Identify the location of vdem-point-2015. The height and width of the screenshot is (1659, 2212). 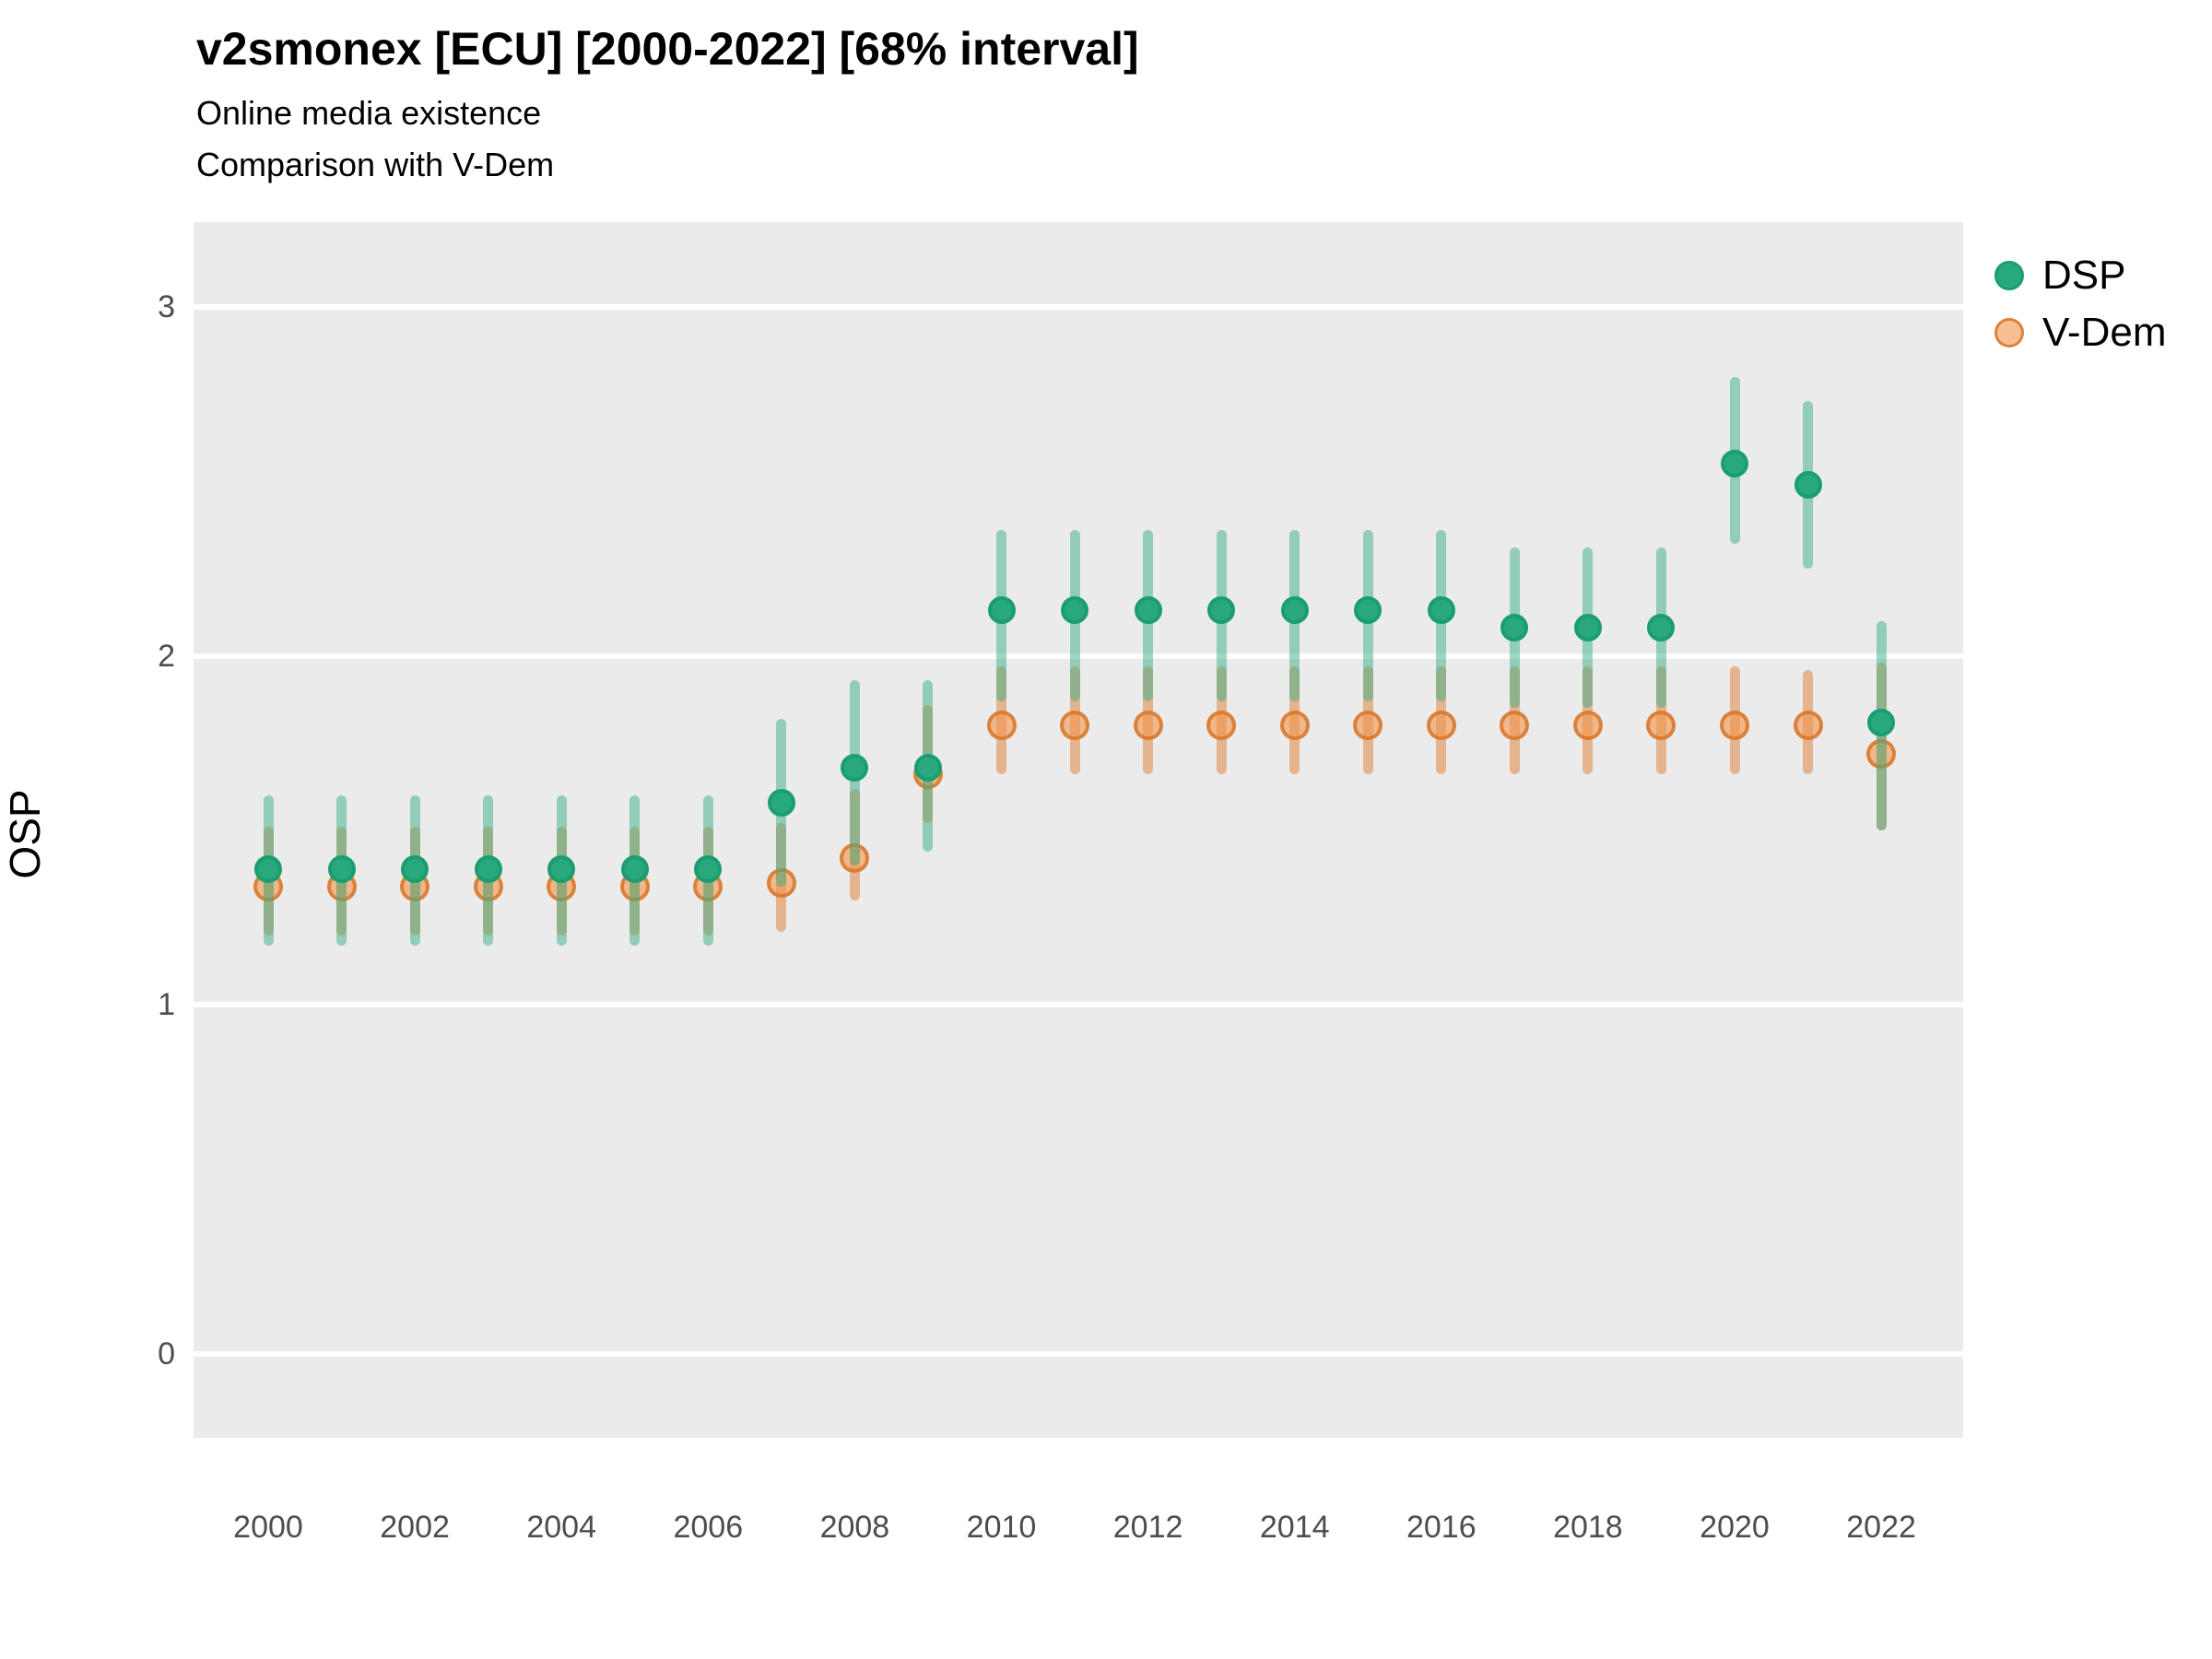
(1368, 726).